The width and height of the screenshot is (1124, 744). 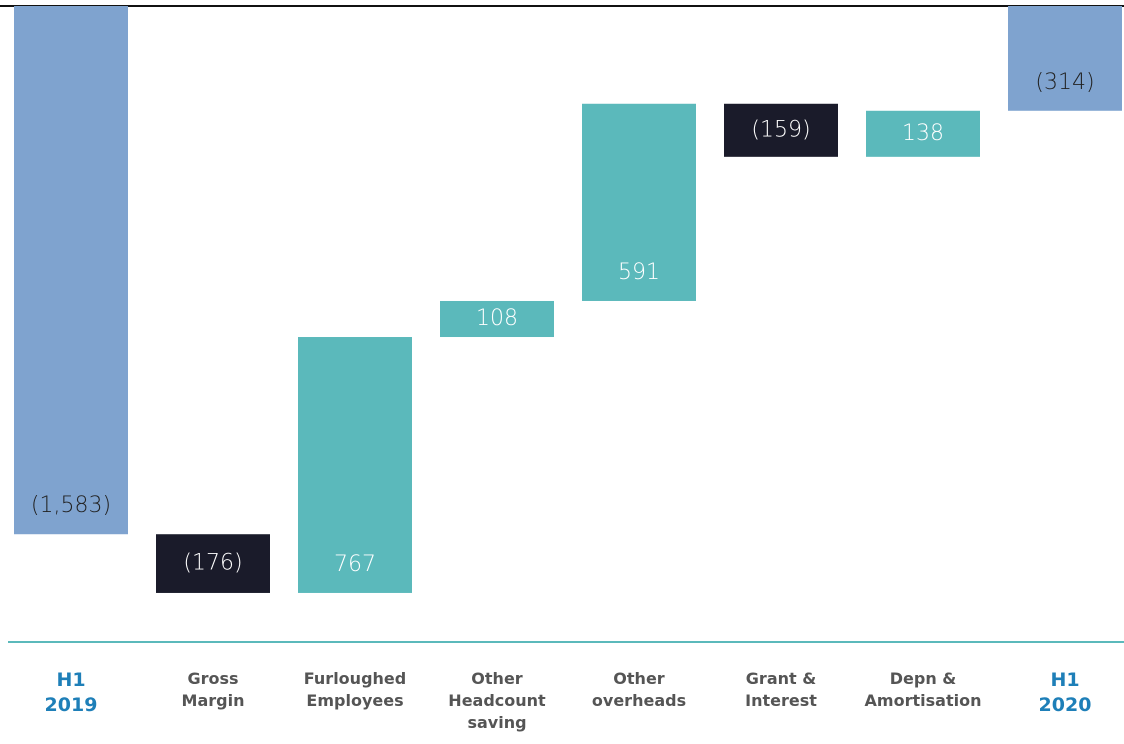 What do you see at coordinates (781, 689) in the screenshot?
I see `category-label: Grant & Interest` at bounding box center [781, 689].